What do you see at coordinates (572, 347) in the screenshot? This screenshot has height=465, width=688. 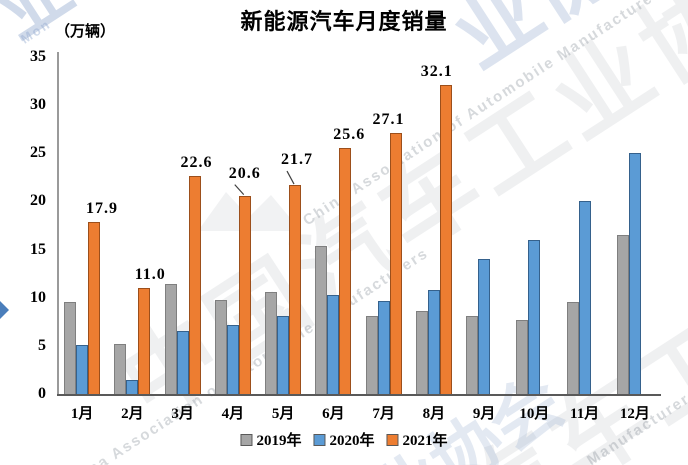 I see `bar-2019年-11月` at bounding box center [572, 347].